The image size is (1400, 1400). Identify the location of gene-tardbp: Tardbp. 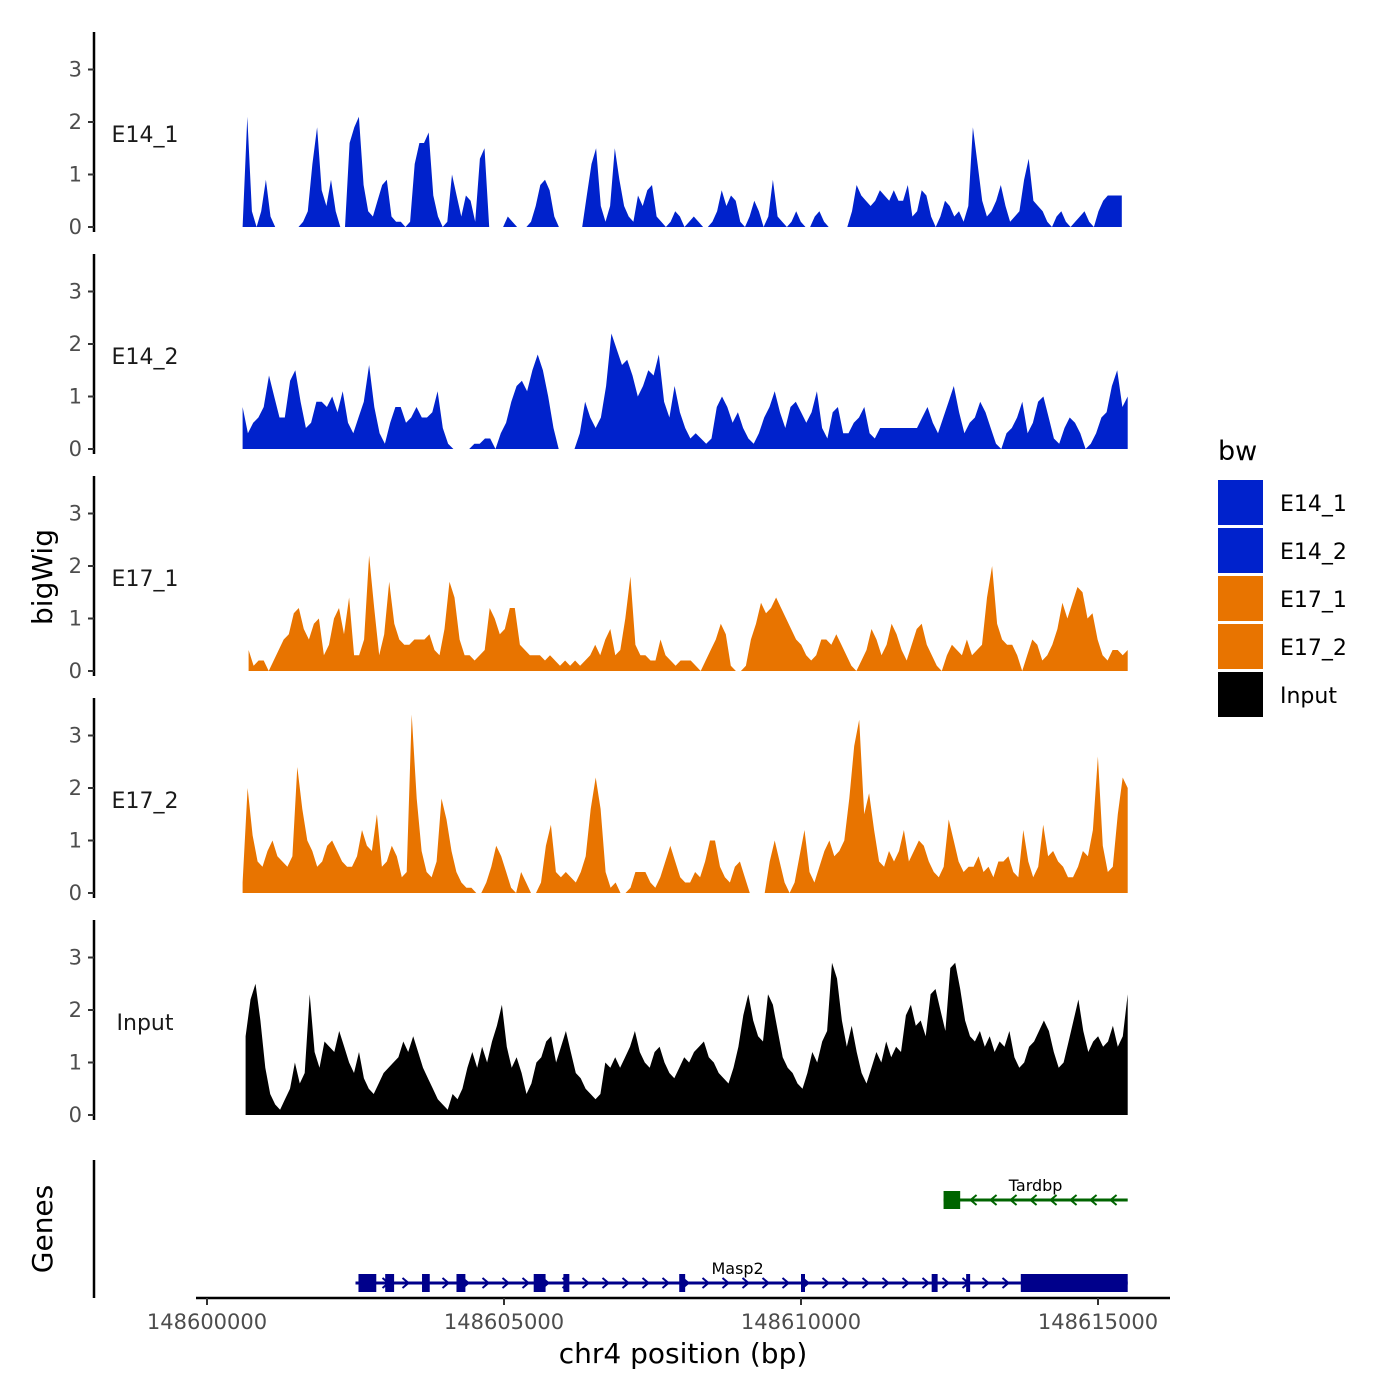
(1035, 1192).